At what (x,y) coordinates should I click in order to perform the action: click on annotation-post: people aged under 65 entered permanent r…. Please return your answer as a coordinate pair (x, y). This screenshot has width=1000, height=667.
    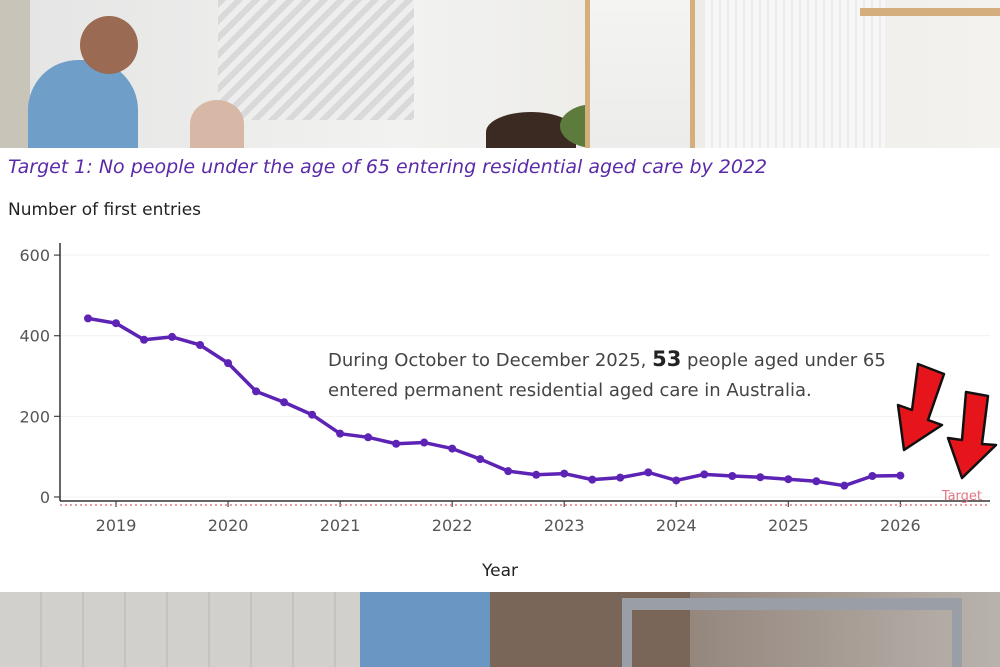
    Looking at the image, I should click on (607, 375).